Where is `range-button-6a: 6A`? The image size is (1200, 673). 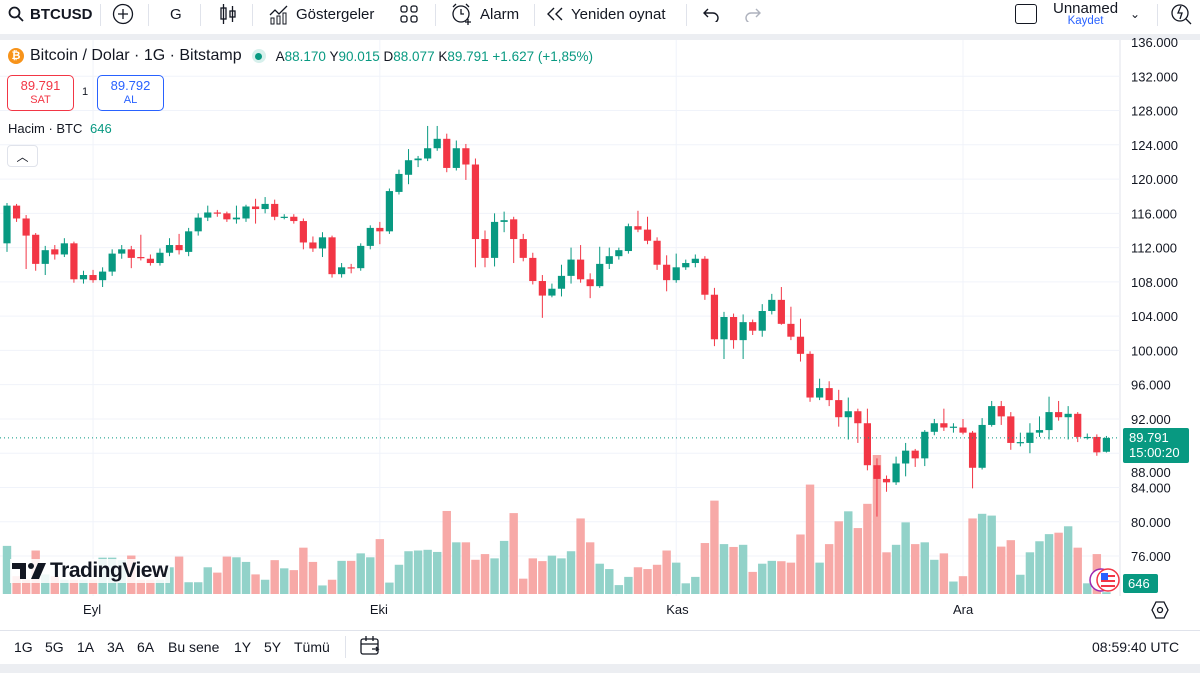 range-button-6a: 6A is located at coordinates (146, 647).